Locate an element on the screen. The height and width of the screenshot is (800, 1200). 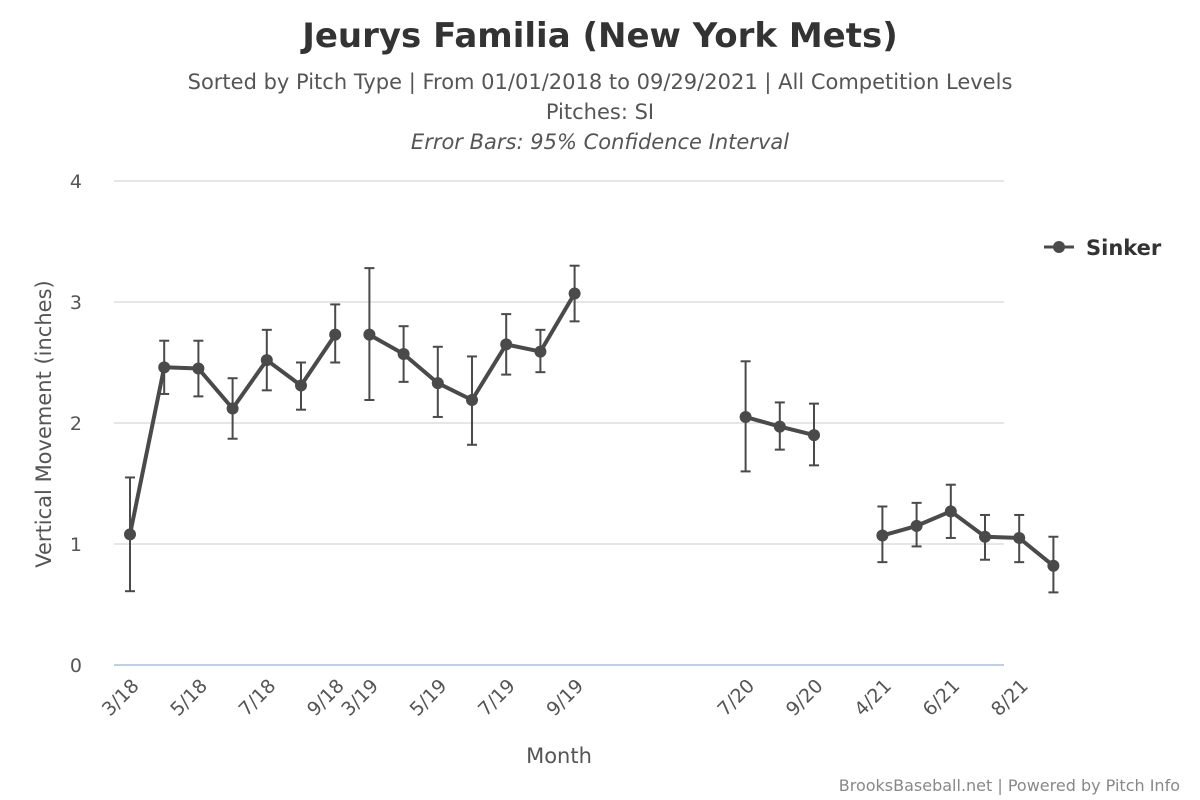
x-tick-label: 9/19 is located at coordinates (565, 698).